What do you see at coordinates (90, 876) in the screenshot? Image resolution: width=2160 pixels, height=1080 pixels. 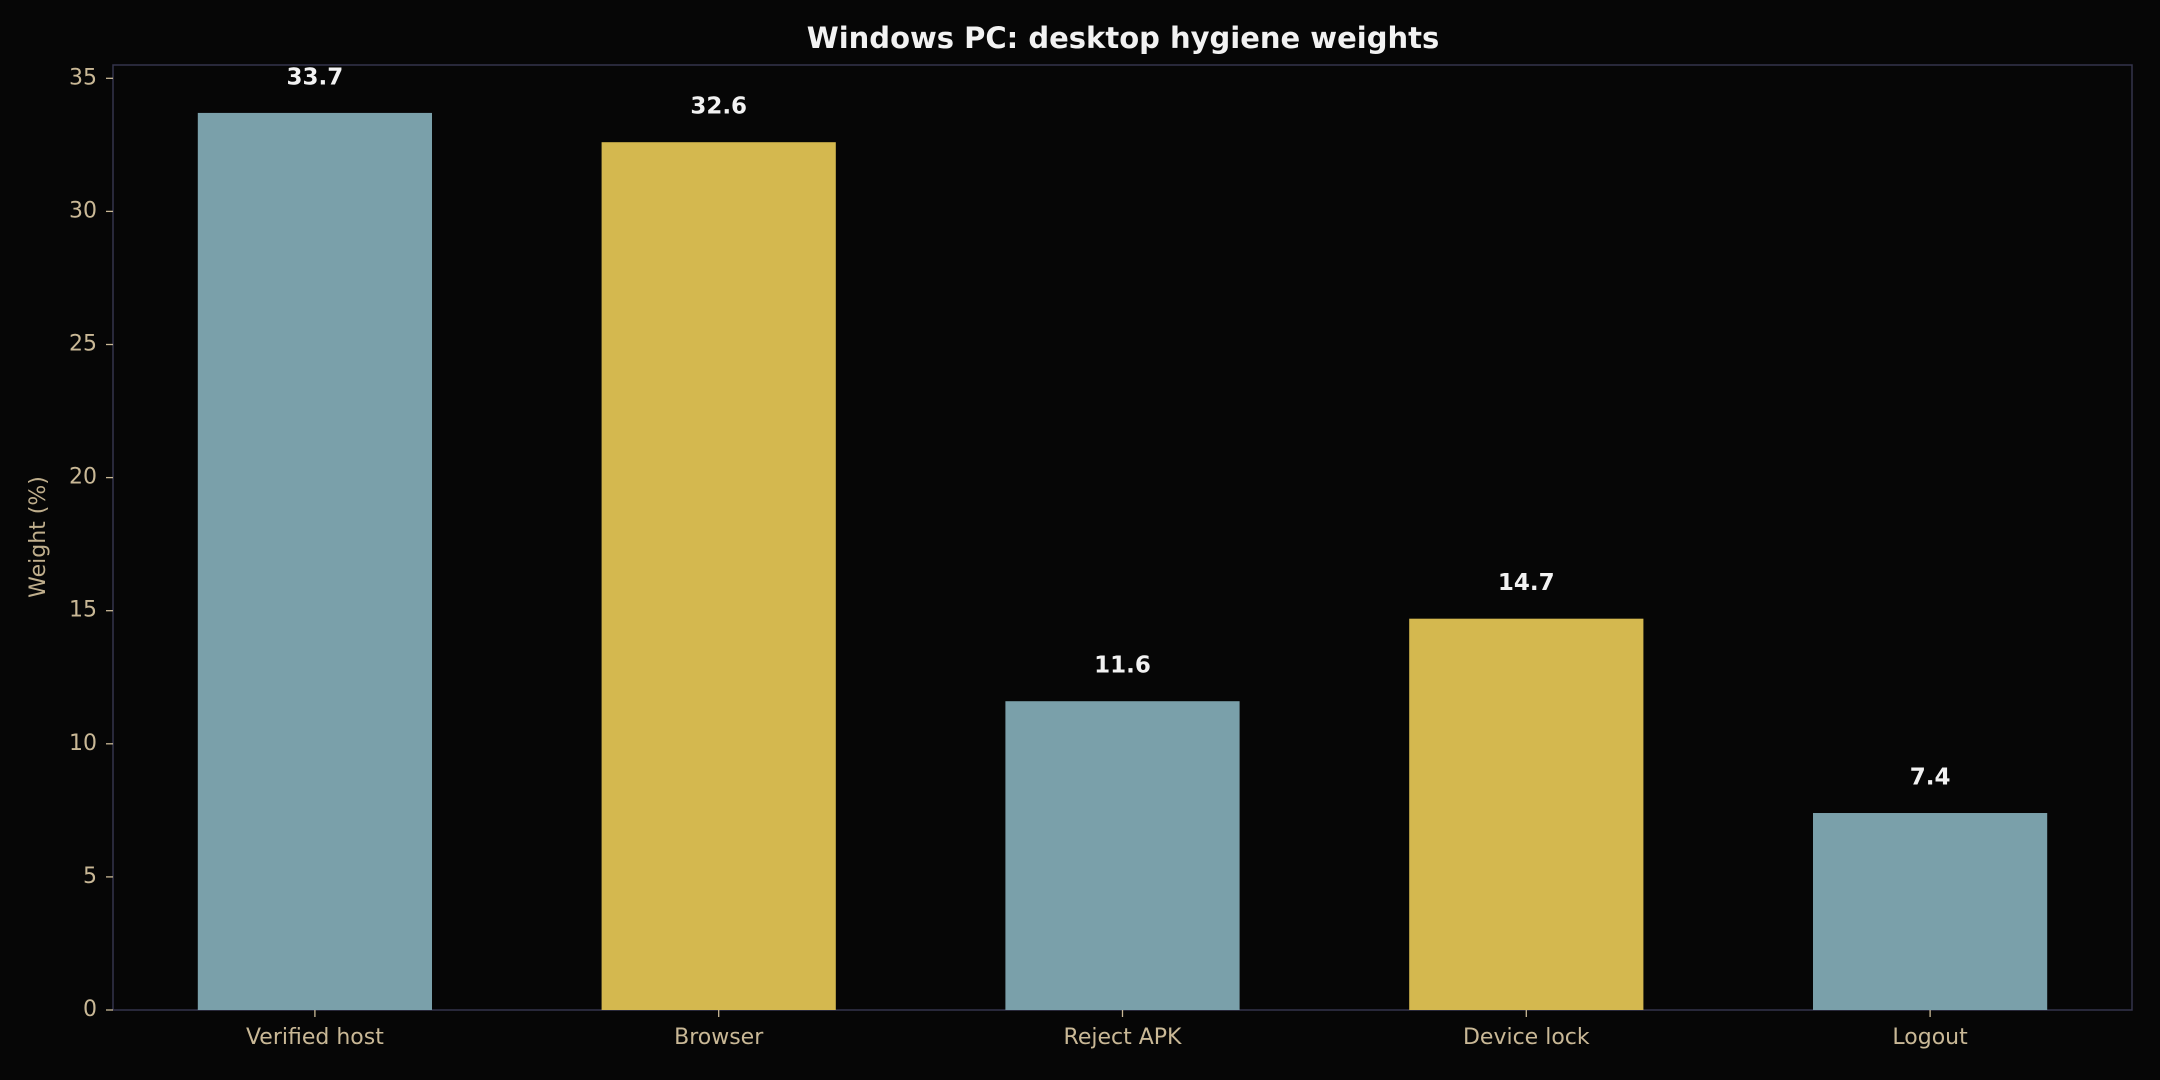 I see `y-tick-label: 5` at bounding box center [90, 876].